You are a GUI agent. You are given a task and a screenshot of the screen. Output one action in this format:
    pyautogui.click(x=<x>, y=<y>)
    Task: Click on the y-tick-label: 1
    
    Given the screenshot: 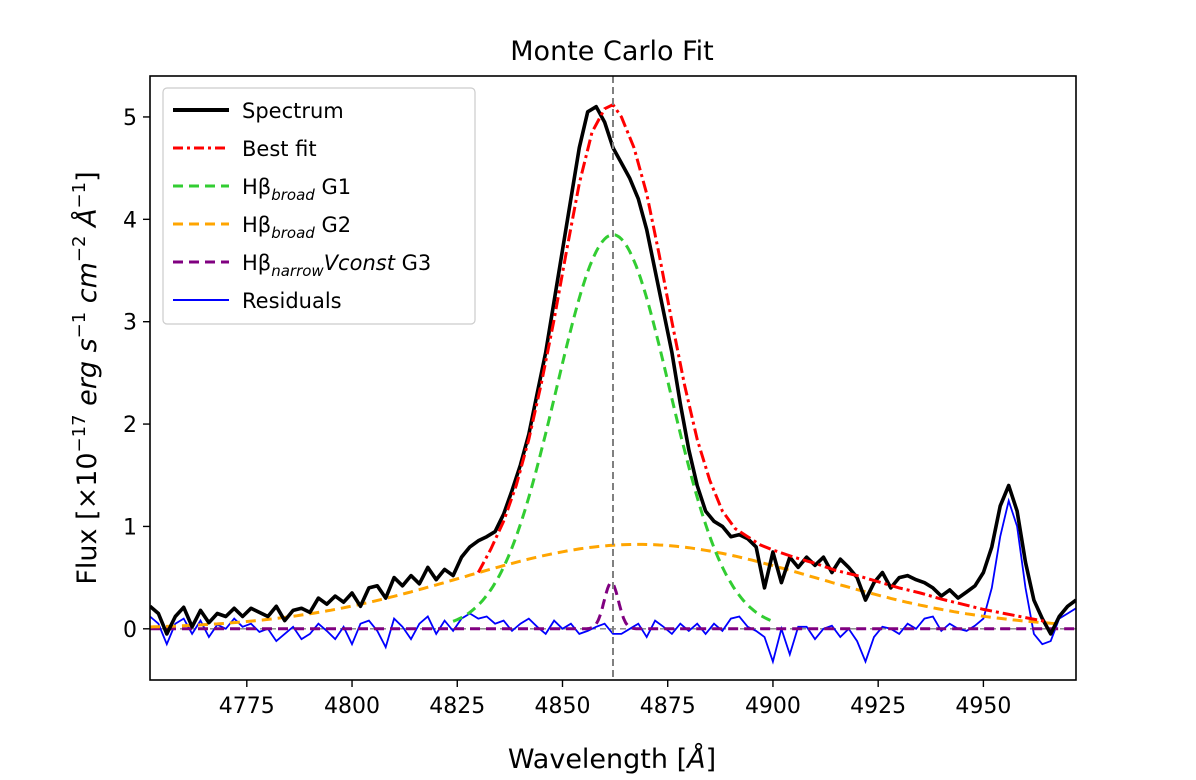 What is the action you would take?
    pyautogui.click(x=130, y=527)
    